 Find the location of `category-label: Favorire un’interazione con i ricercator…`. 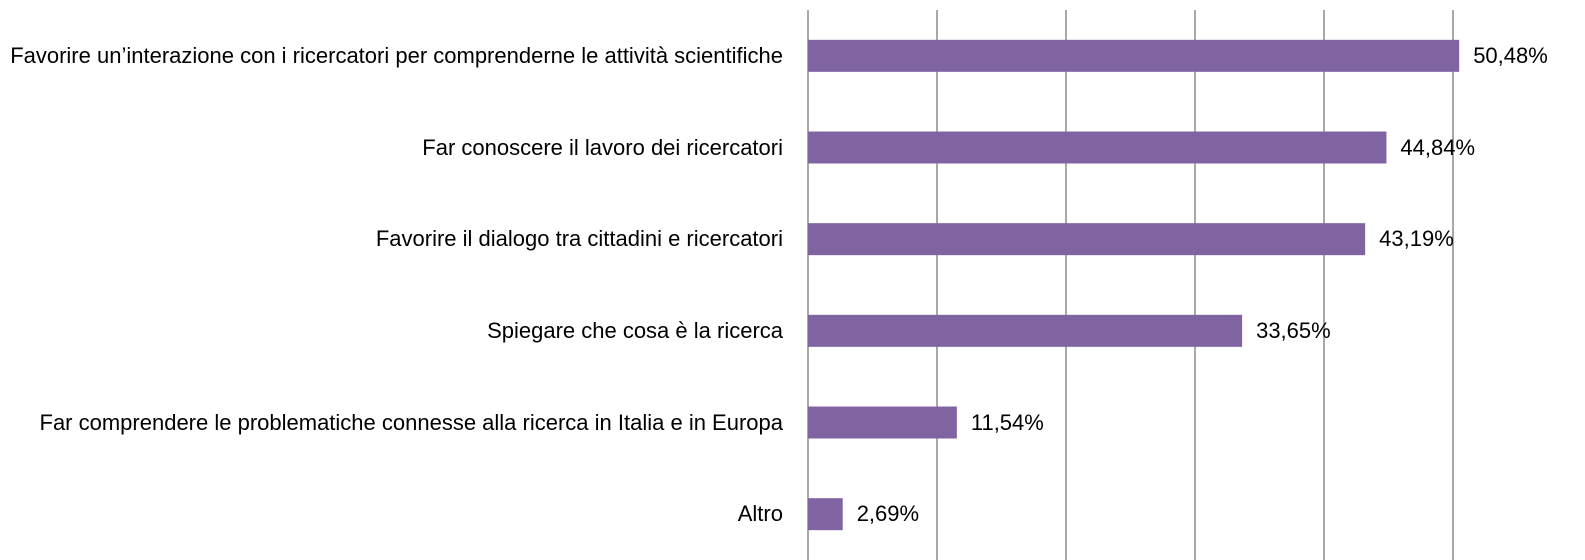

category-label: Favorire un’interazione con i ricercator… is located at coordinates (396, 55).